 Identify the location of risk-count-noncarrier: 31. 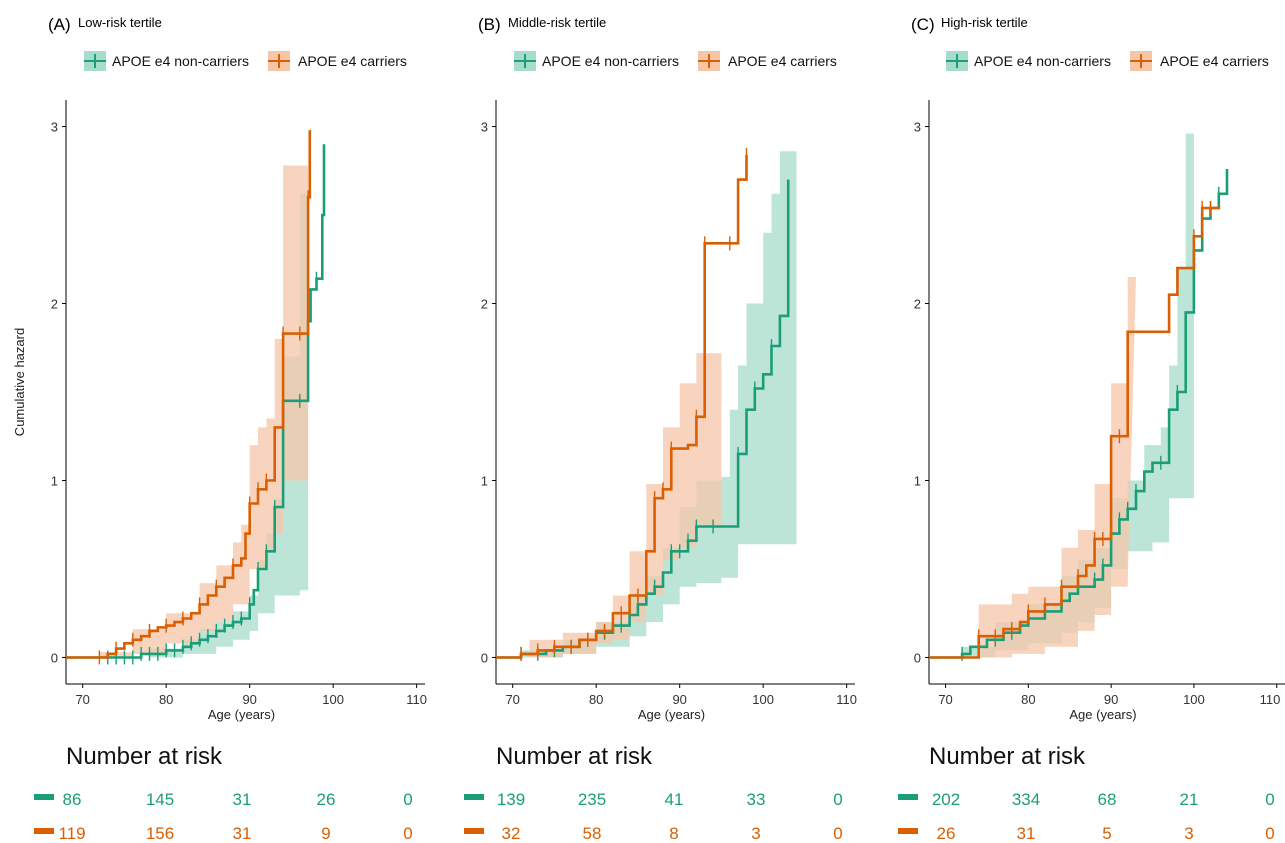
(242, 799).